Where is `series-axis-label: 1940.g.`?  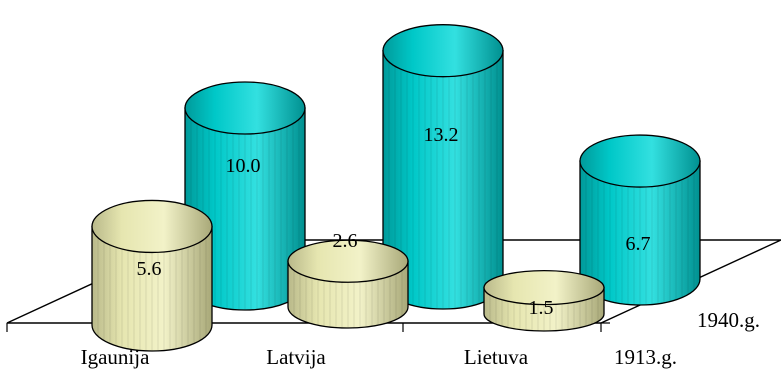 series-axis-label: 1940.g. is located at coordinates (728, 320).